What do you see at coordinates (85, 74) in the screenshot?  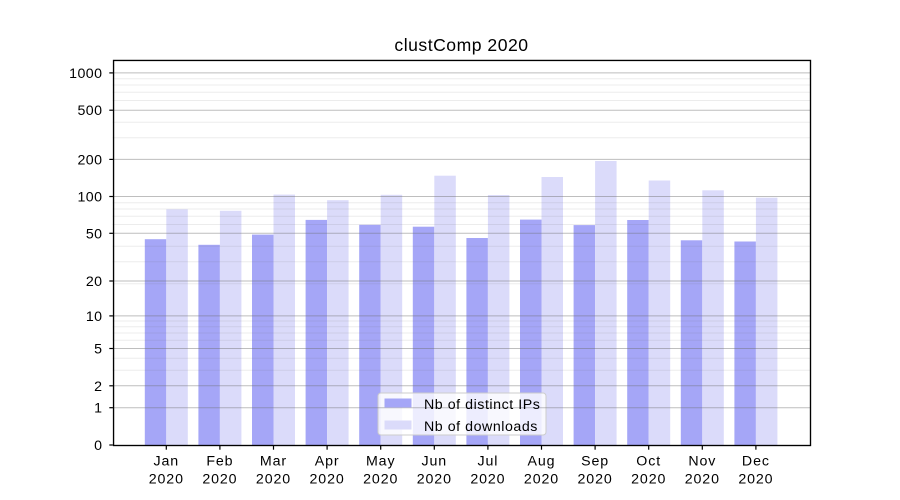 I see `svg-text: 1000` at bounding box center [85, 74].